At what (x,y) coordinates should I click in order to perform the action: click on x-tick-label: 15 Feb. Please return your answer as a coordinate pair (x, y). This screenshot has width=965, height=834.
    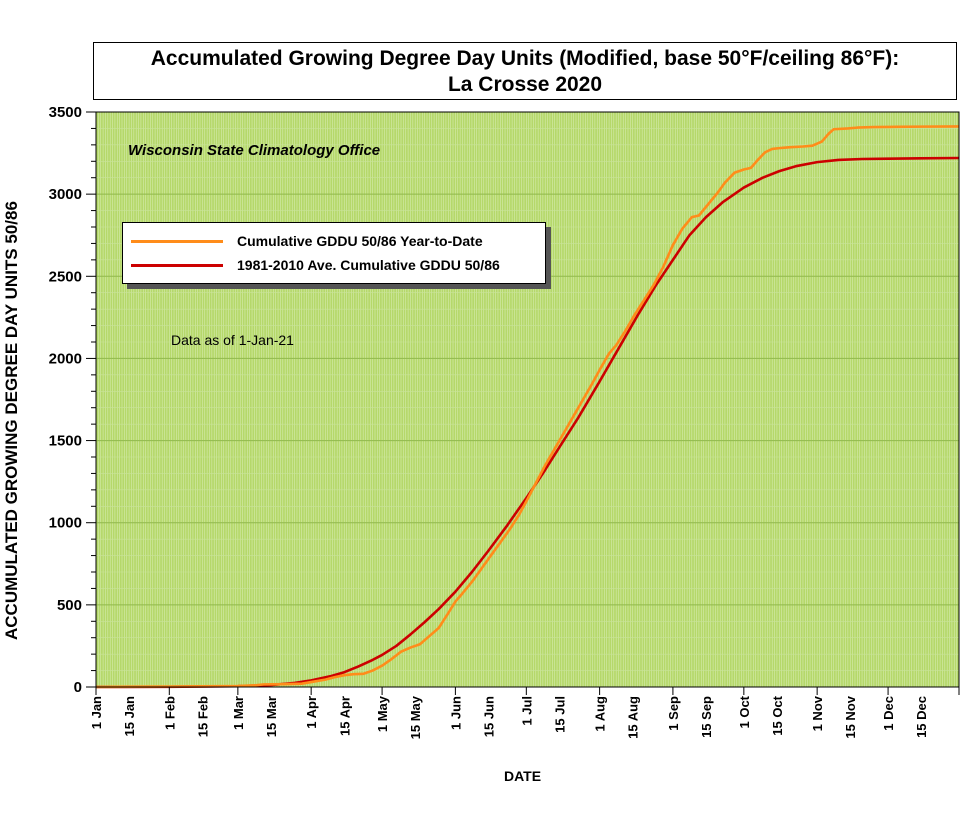
    Looking at the image, I should click on (202, 716).